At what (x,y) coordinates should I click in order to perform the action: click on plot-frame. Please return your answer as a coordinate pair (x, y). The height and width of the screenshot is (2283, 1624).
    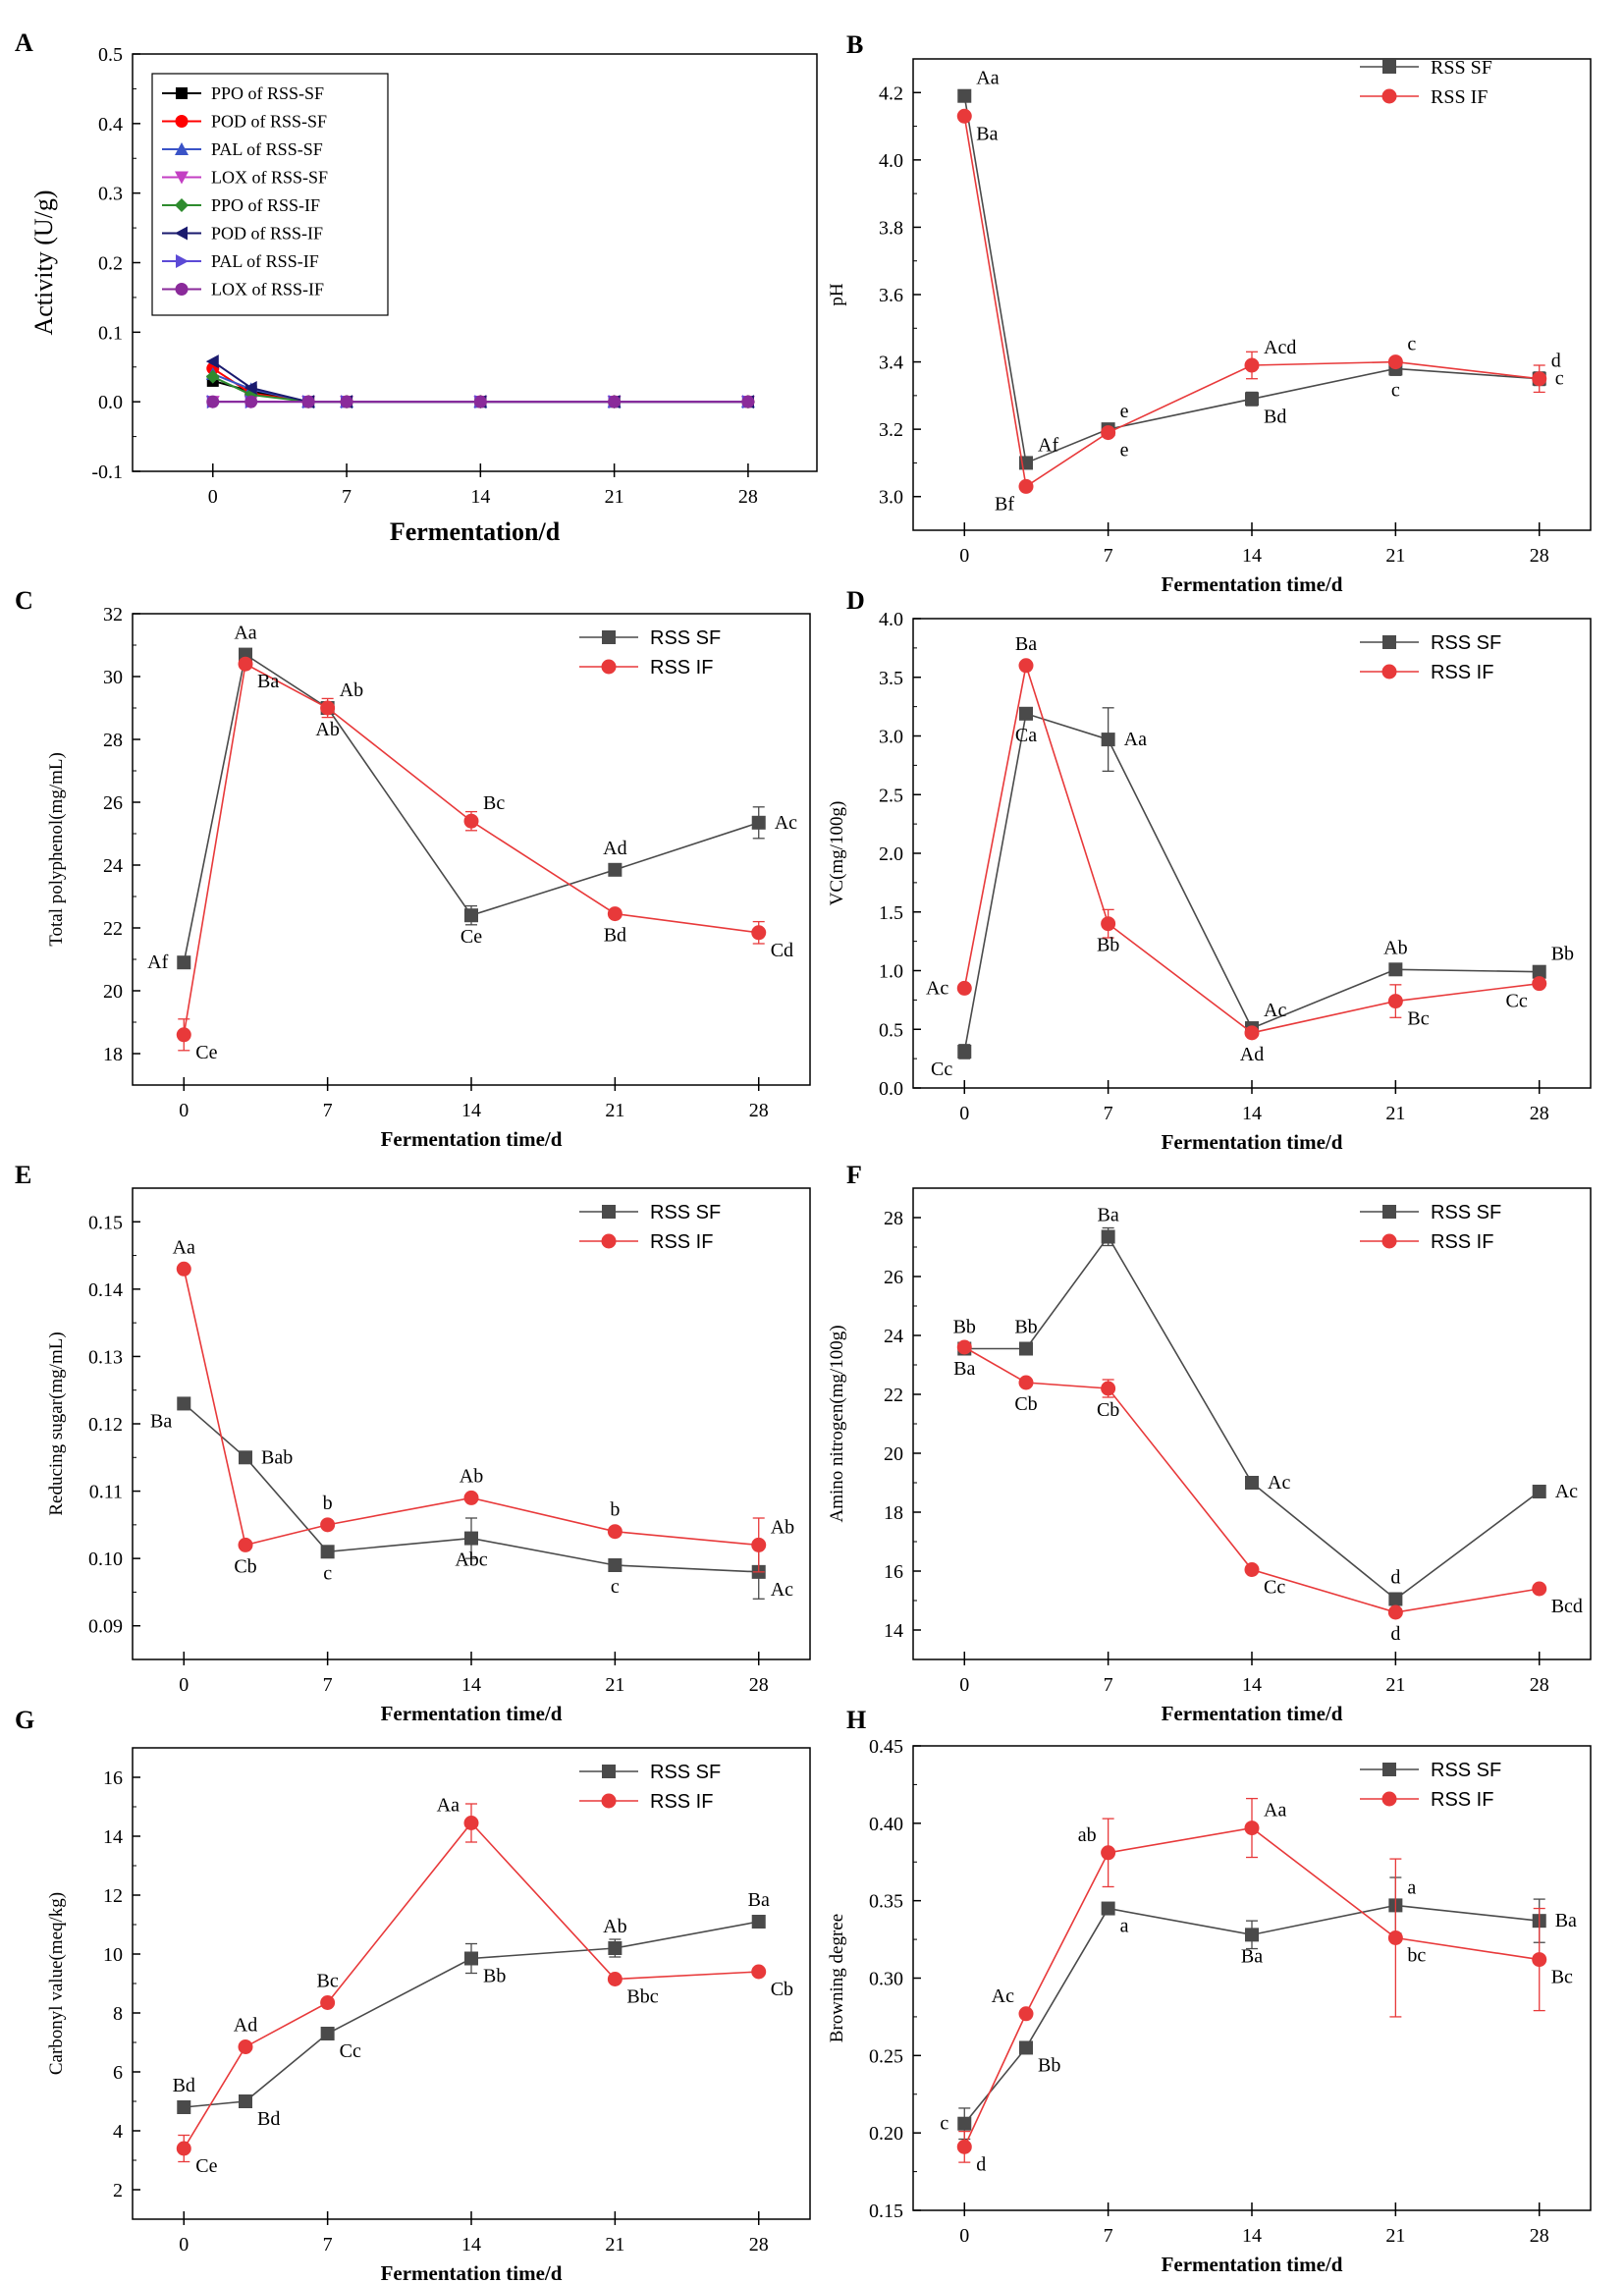
    Looking at the image, I should click on (471, 1423).